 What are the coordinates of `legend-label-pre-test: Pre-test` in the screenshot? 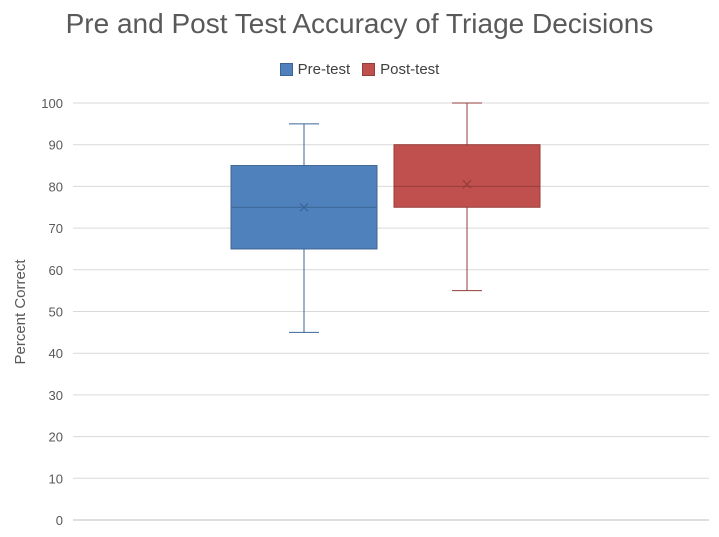 It's located at (324, 69).